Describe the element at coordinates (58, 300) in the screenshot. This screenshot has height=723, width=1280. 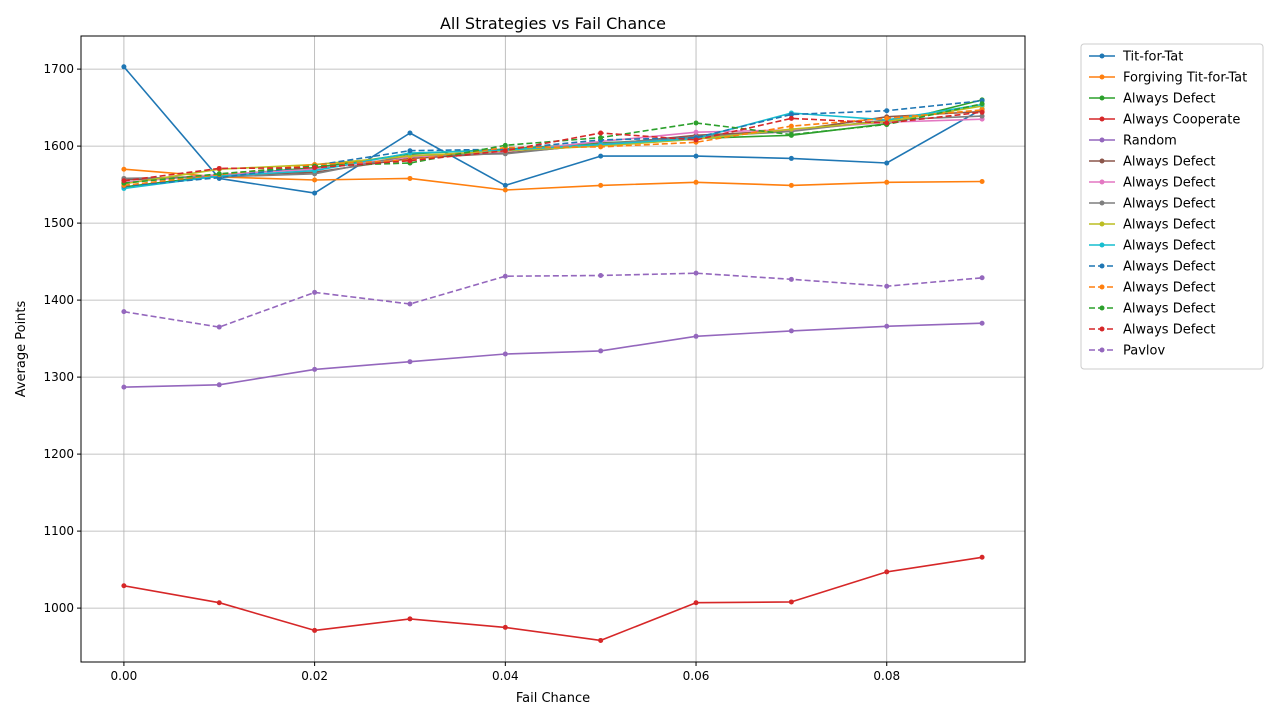
I see `y-tick-label: 1400` at that location.